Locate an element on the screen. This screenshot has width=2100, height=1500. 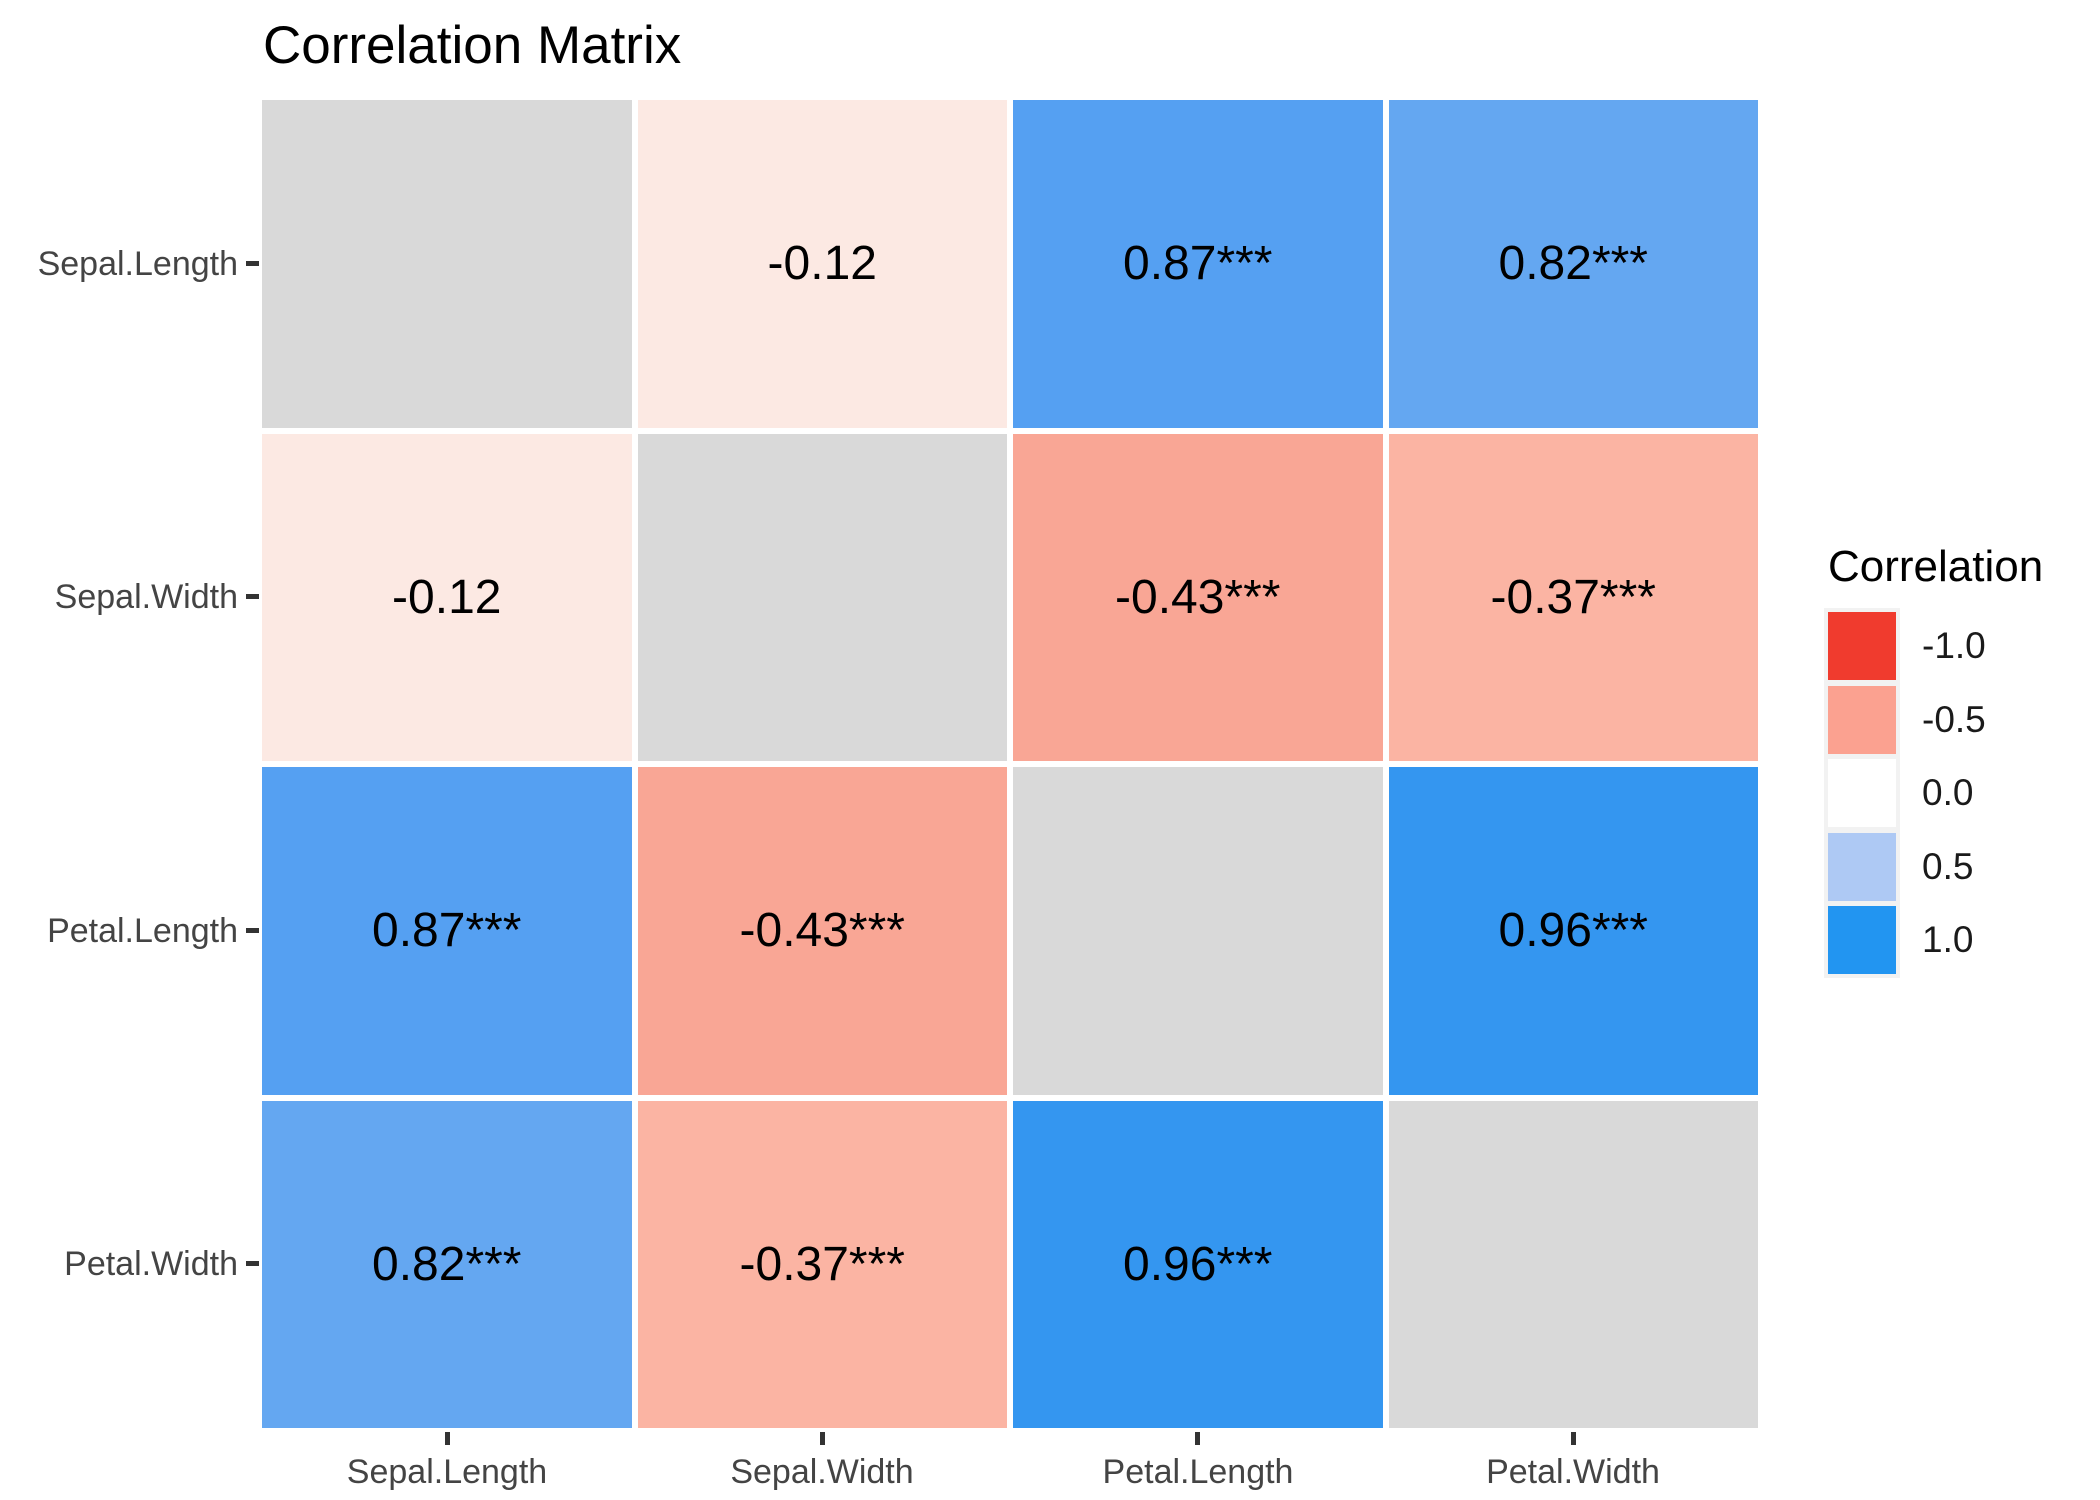
legend-entry: -1.0 is located at coordinates (1907, 646).